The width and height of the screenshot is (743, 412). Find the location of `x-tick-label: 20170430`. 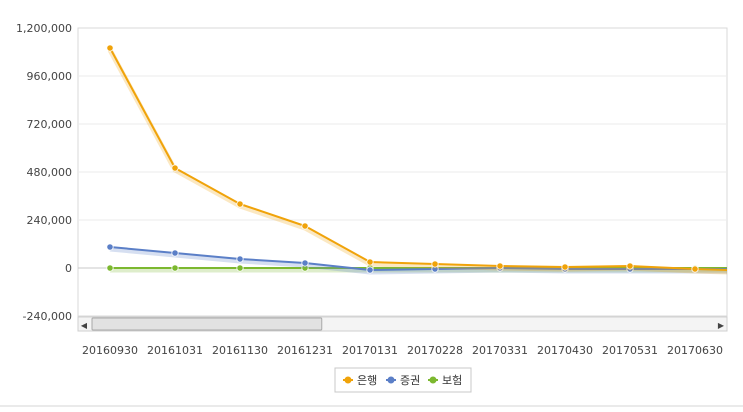

x-tick-label: 20170430 is located at coordinates (565, 350).